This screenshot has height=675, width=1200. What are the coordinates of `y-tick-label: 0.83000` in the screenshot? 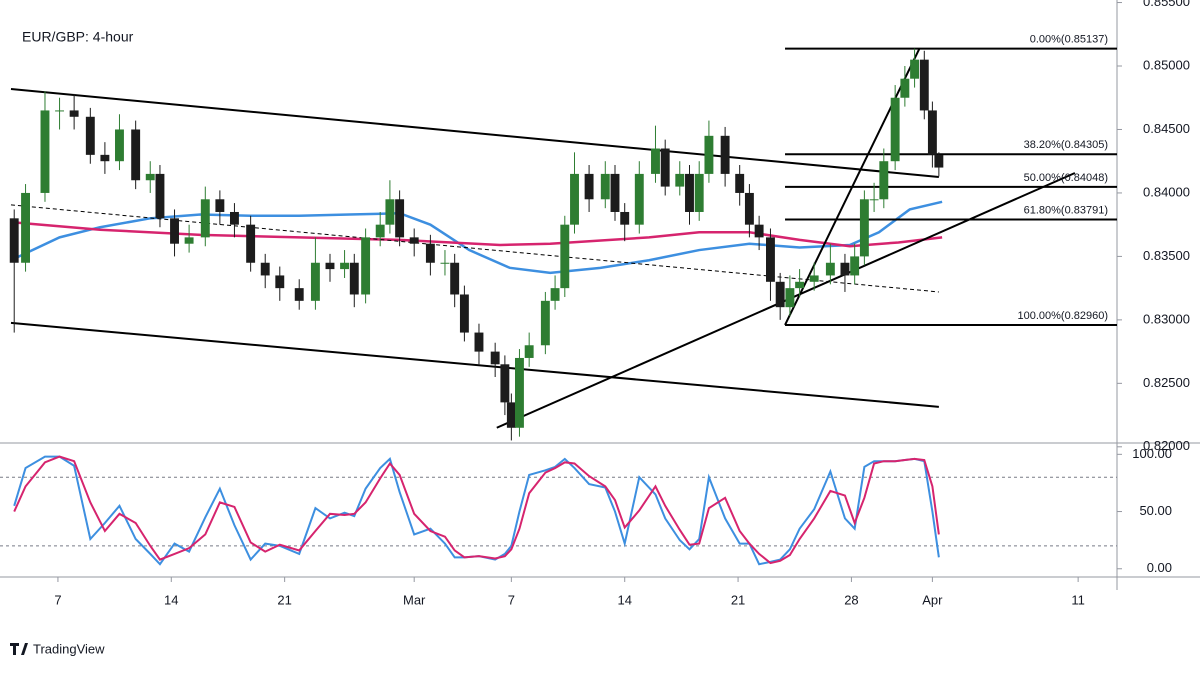 It's located at (1166, 318).